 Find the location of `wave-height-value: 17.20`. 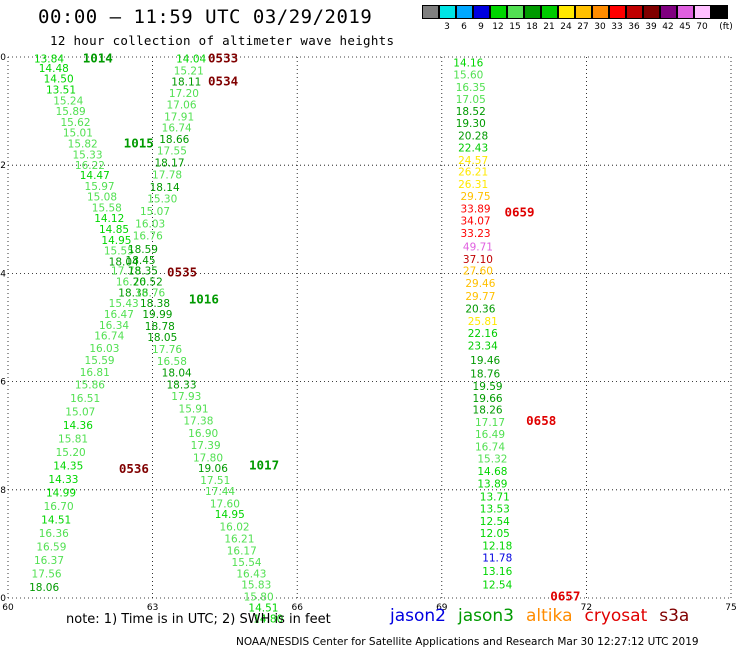

wave-height-value: 17.20 is located at coordinates (184, 94).